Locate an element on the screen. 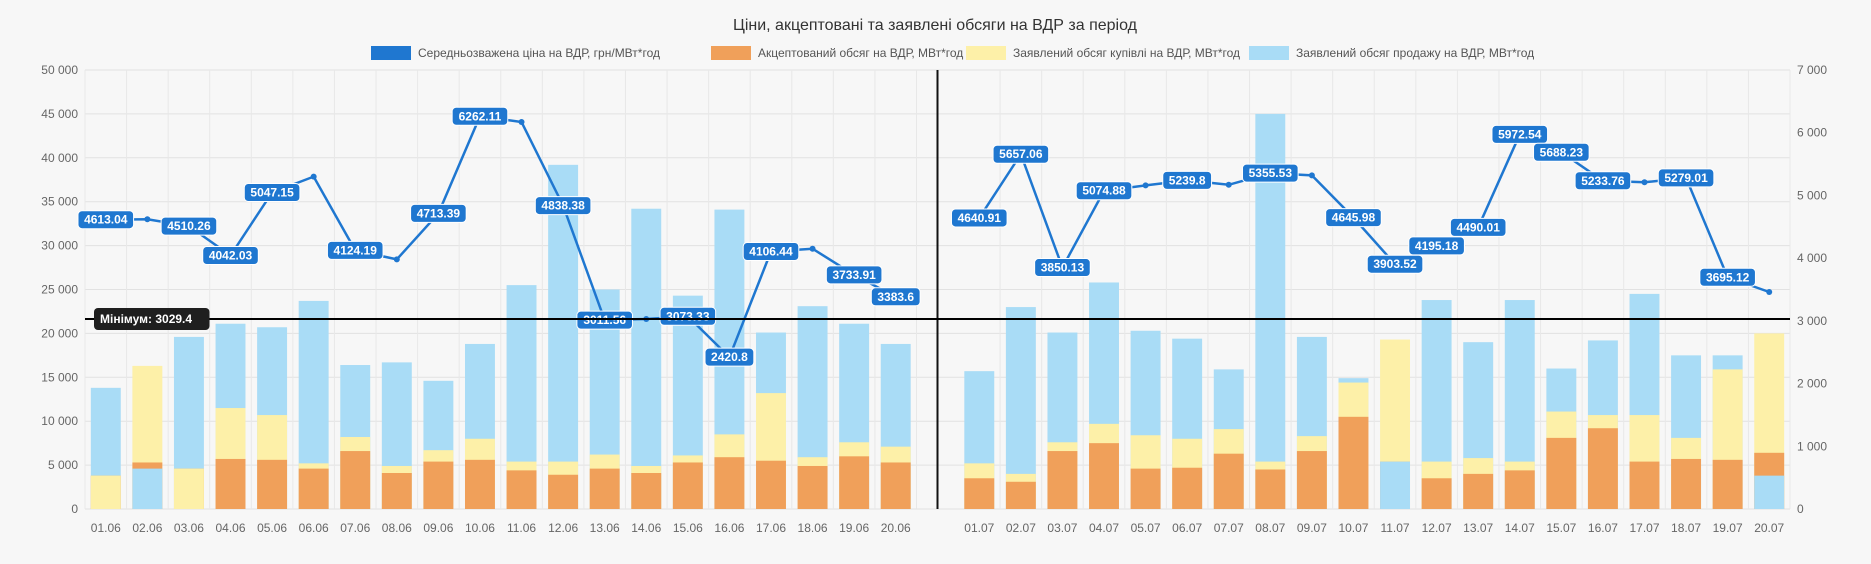  y-right-tick: 1 000 is located at coordinates (1812, 446).